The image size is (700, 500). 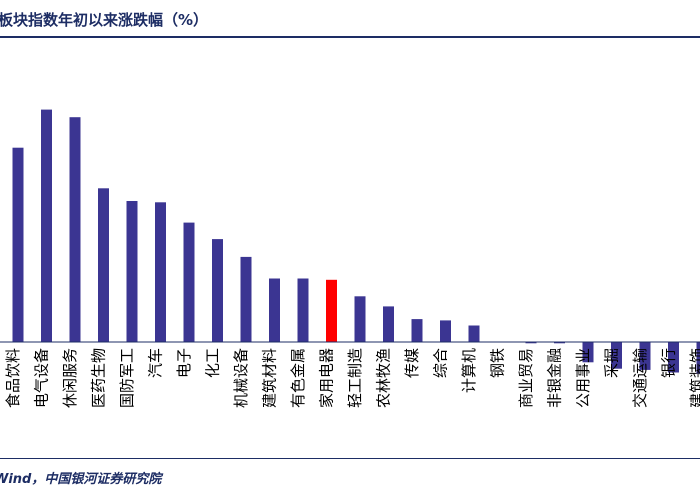 What do you see at coordinates (42, 378) in the screenshot?
I see `tick-label-电气设备: 电气设备` at bounding box center [42, 378].